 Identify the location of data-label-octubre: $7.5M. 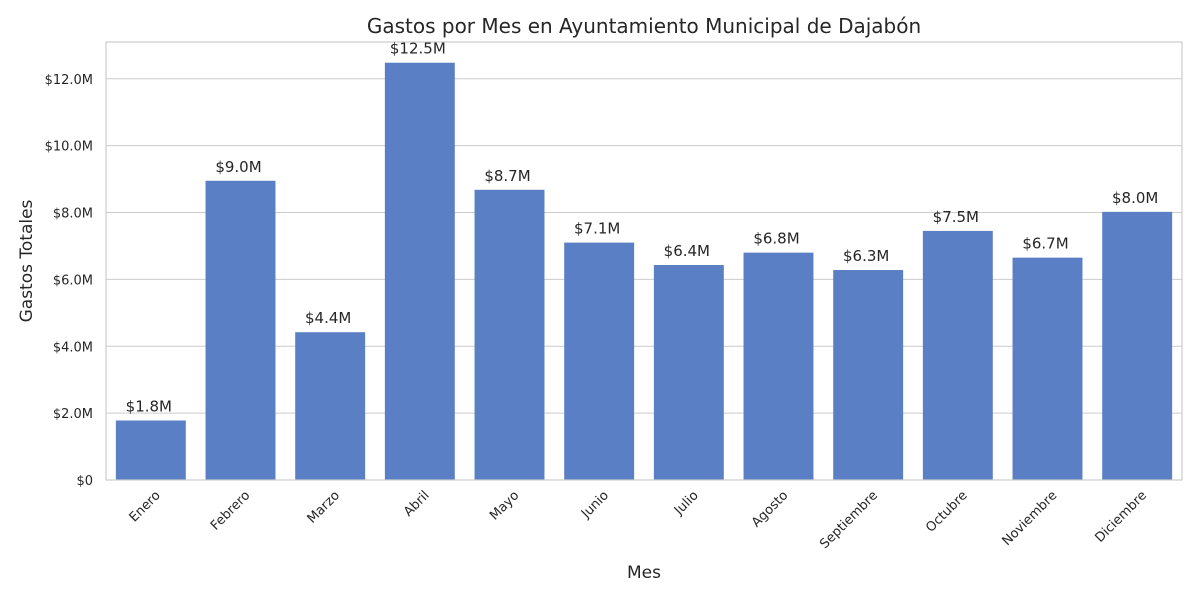
(956, 217).